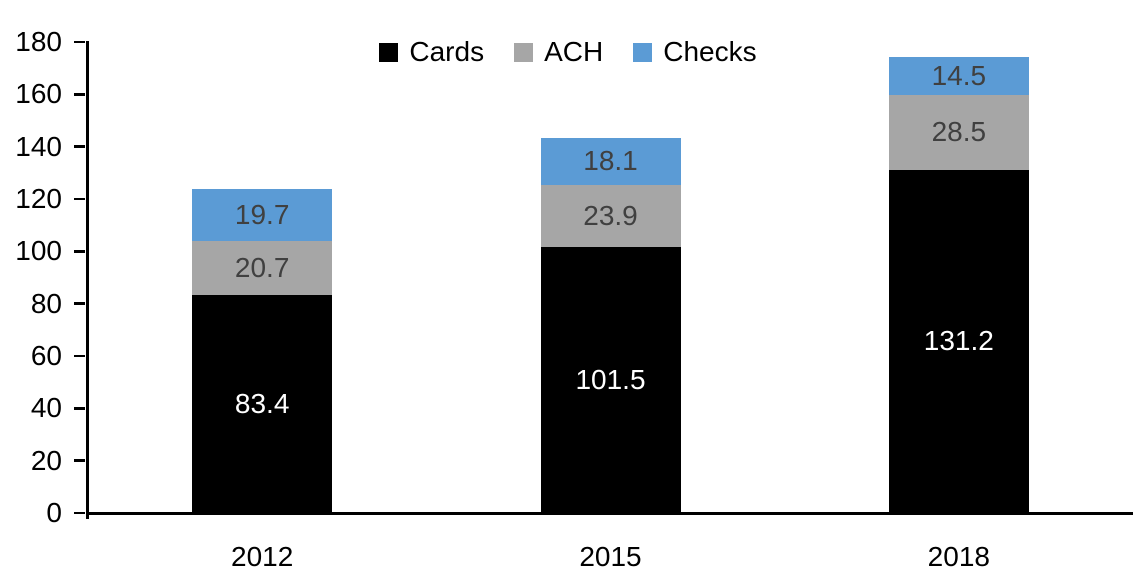  What do you see at coordinates (46, 303) in the screenshot?
I see `y-axis-tick-label: 80` at bounding box center [46, 303].